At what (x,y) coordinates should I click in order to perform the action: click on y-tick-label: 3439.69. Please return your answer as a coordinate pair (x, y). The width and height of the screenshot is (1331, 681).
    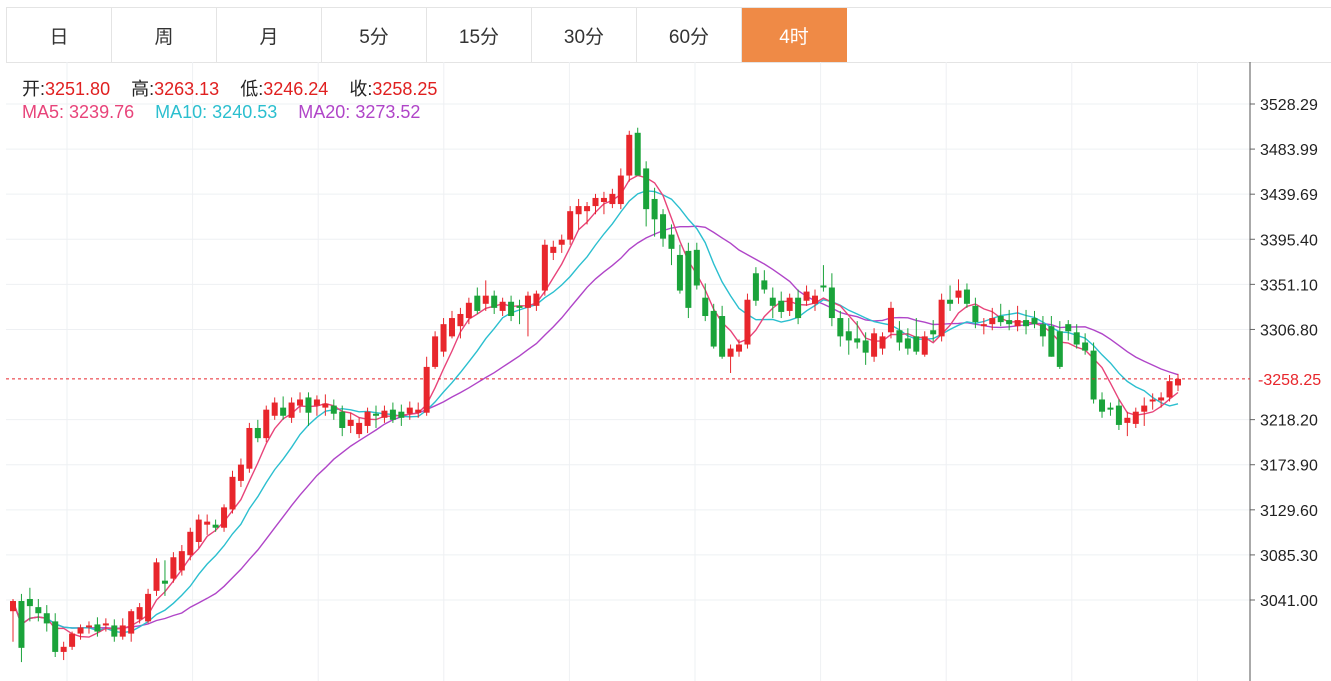
    Looking at the image, I should click on (1289, 195).